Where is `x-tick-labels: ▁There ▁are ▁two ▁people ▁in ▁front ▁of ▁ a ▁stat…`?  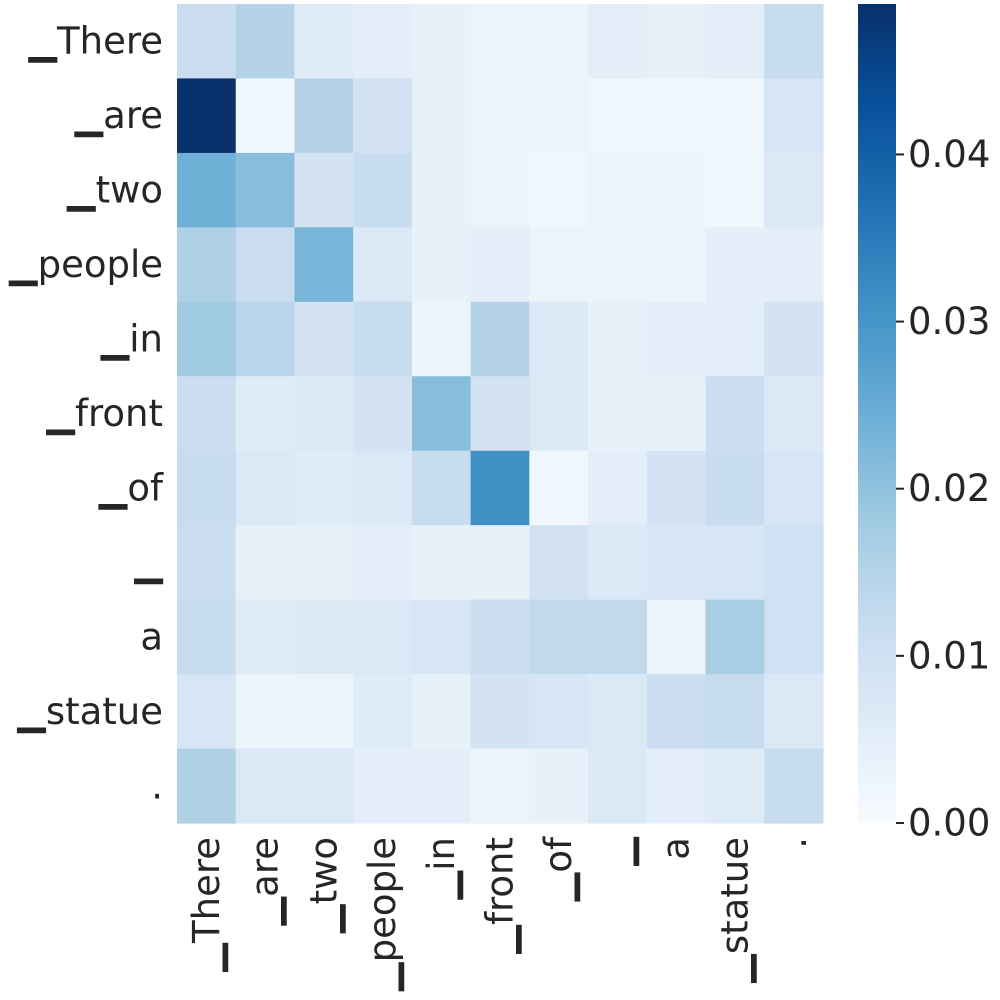
x-tick-labels: ▁There ▁are ▁two ▁people ▁in ▁front ▁of ▁ a ▁stat… is located at coordinates (500, 914).